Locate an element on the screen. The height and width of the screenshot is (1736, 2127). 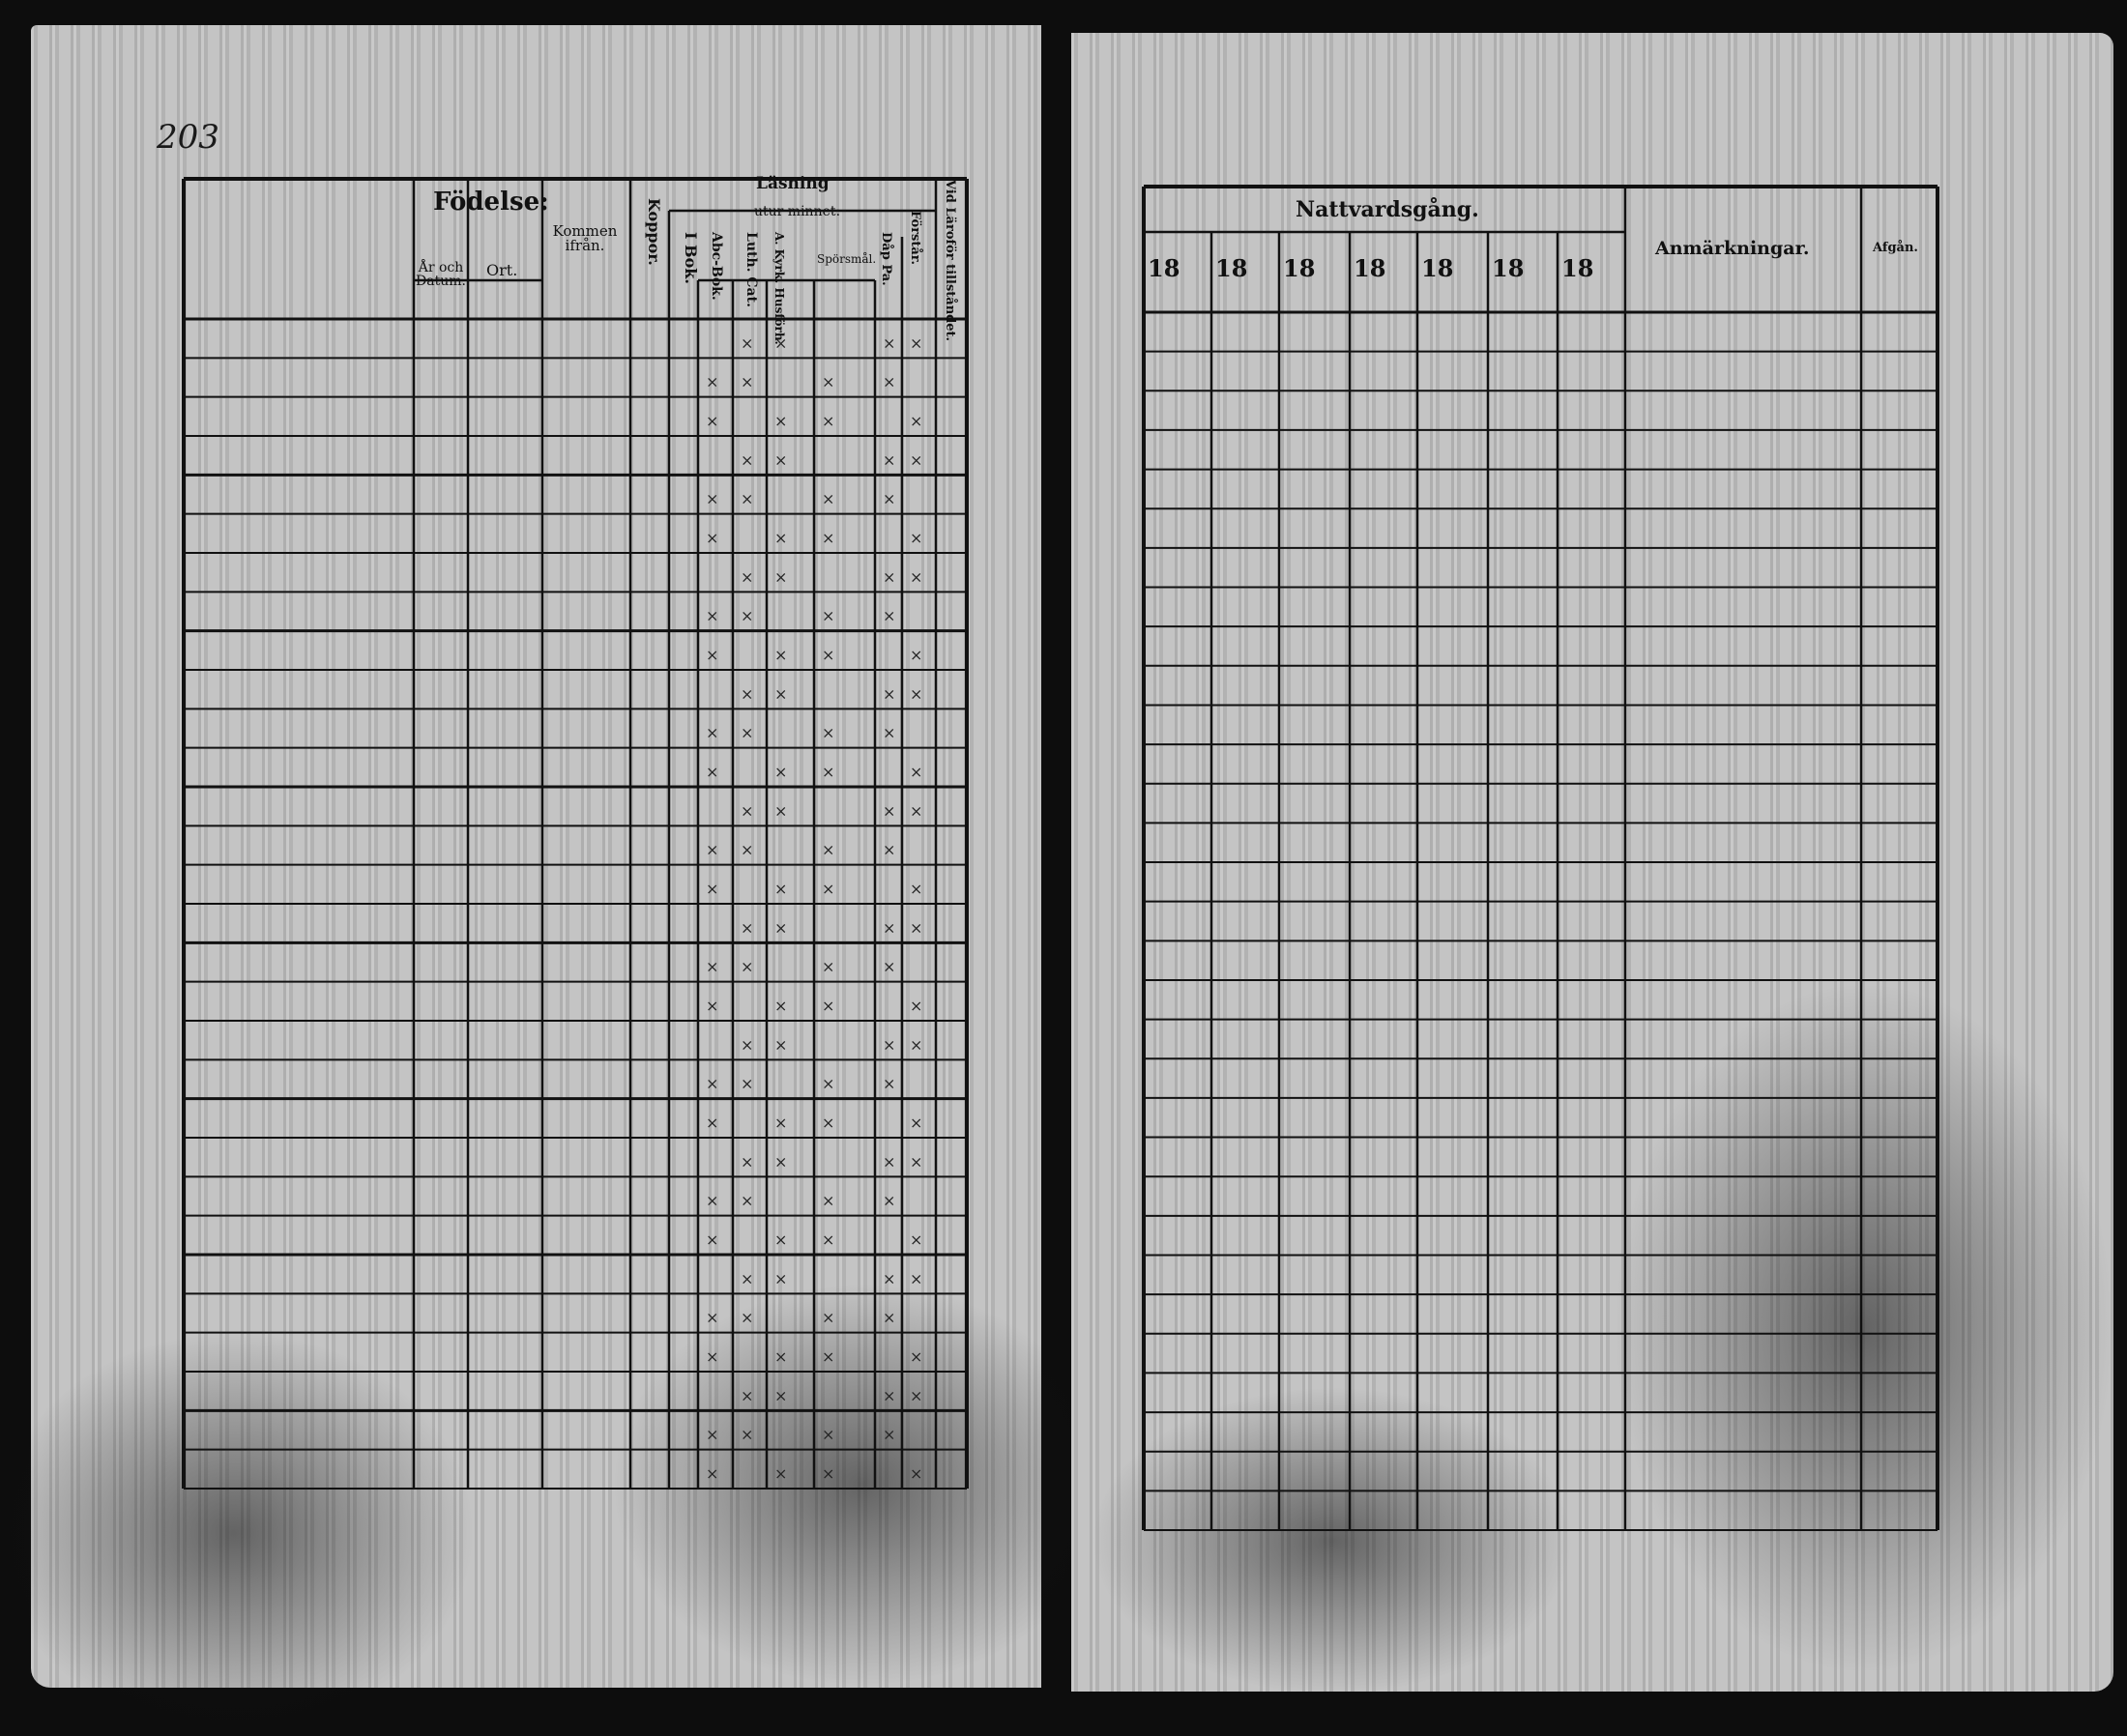
header-a-kyrk: A. Kyrk. Husförh. is located at coordinates (779, 288).